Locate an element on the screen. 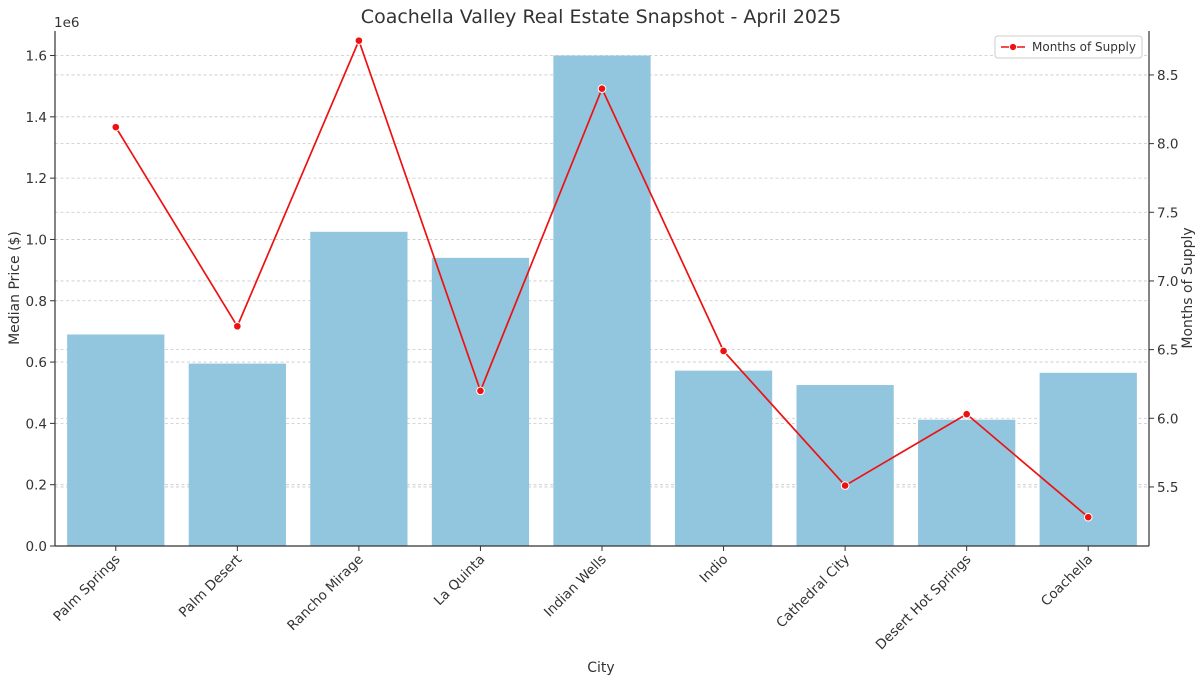 The height and width of the screenshot is (682, 1200). y-offset-text: 1e6 is located at coordinates (66, 23).